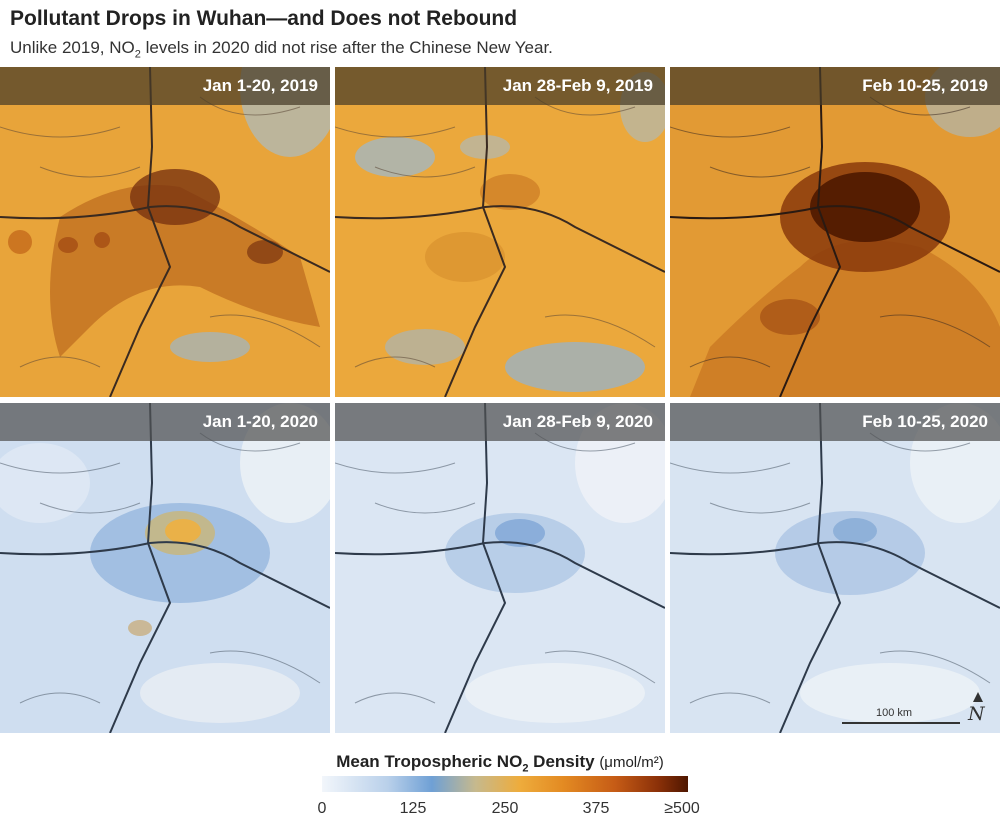  I want to click on map-panel-jan28-feb9-2020: Jan 28-Feb 9, 2020, so click(500, 568).